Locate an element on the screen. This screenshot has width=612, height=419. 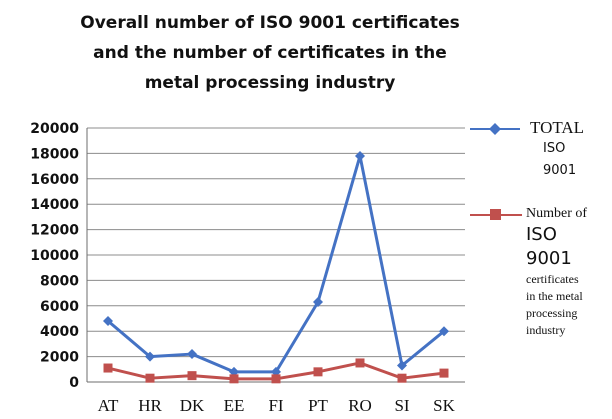
legend-total-line-2: ISO is located at coordinates (554, 148).